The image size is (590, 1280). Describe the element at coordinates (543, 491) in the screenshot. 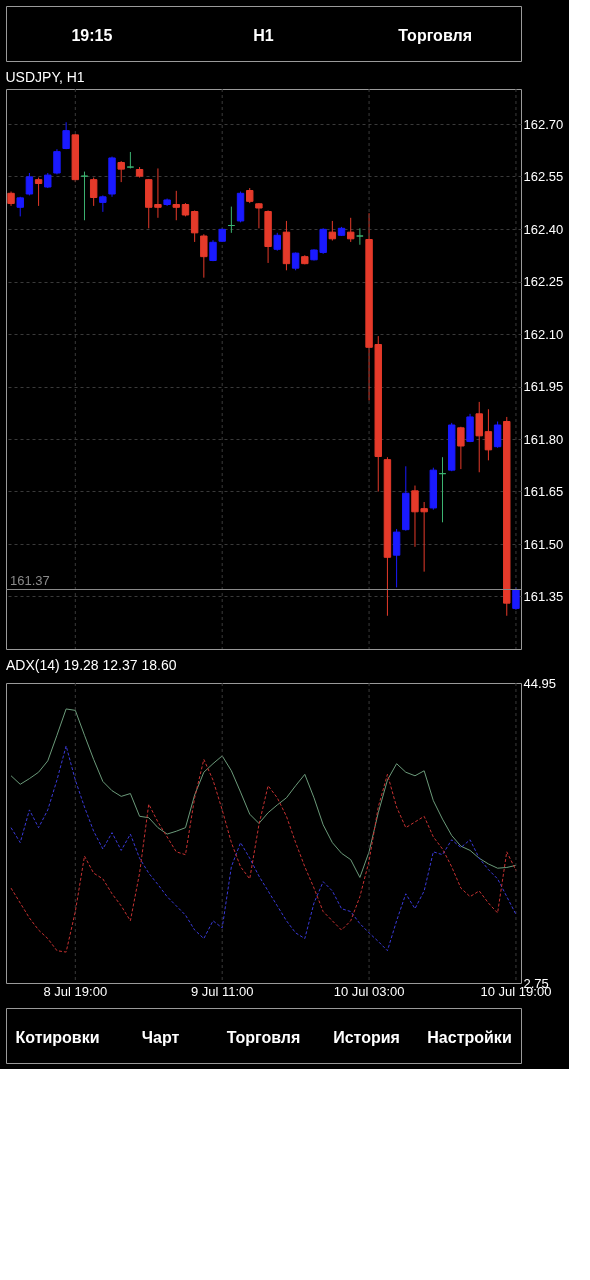

I see `y-tick-label: 161.65` at that location.